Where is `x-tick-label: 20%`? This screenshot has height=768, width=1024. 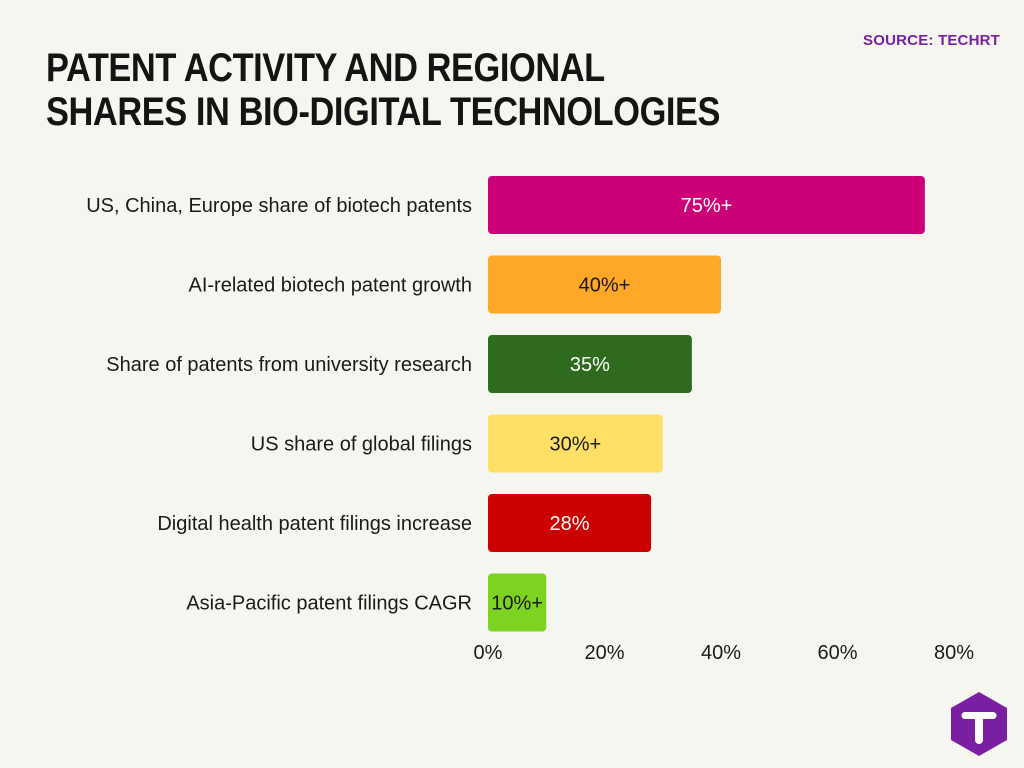 x-tick-label: 20% is located at coordinates (604, 653).